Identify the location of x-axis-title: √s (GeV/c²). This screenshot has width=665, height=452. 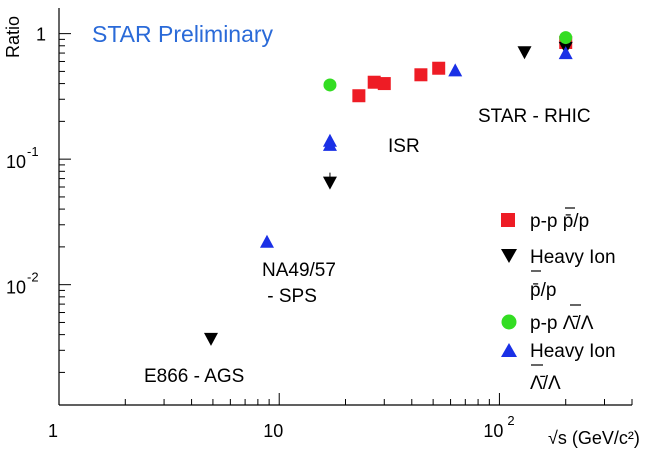
(594, 438).